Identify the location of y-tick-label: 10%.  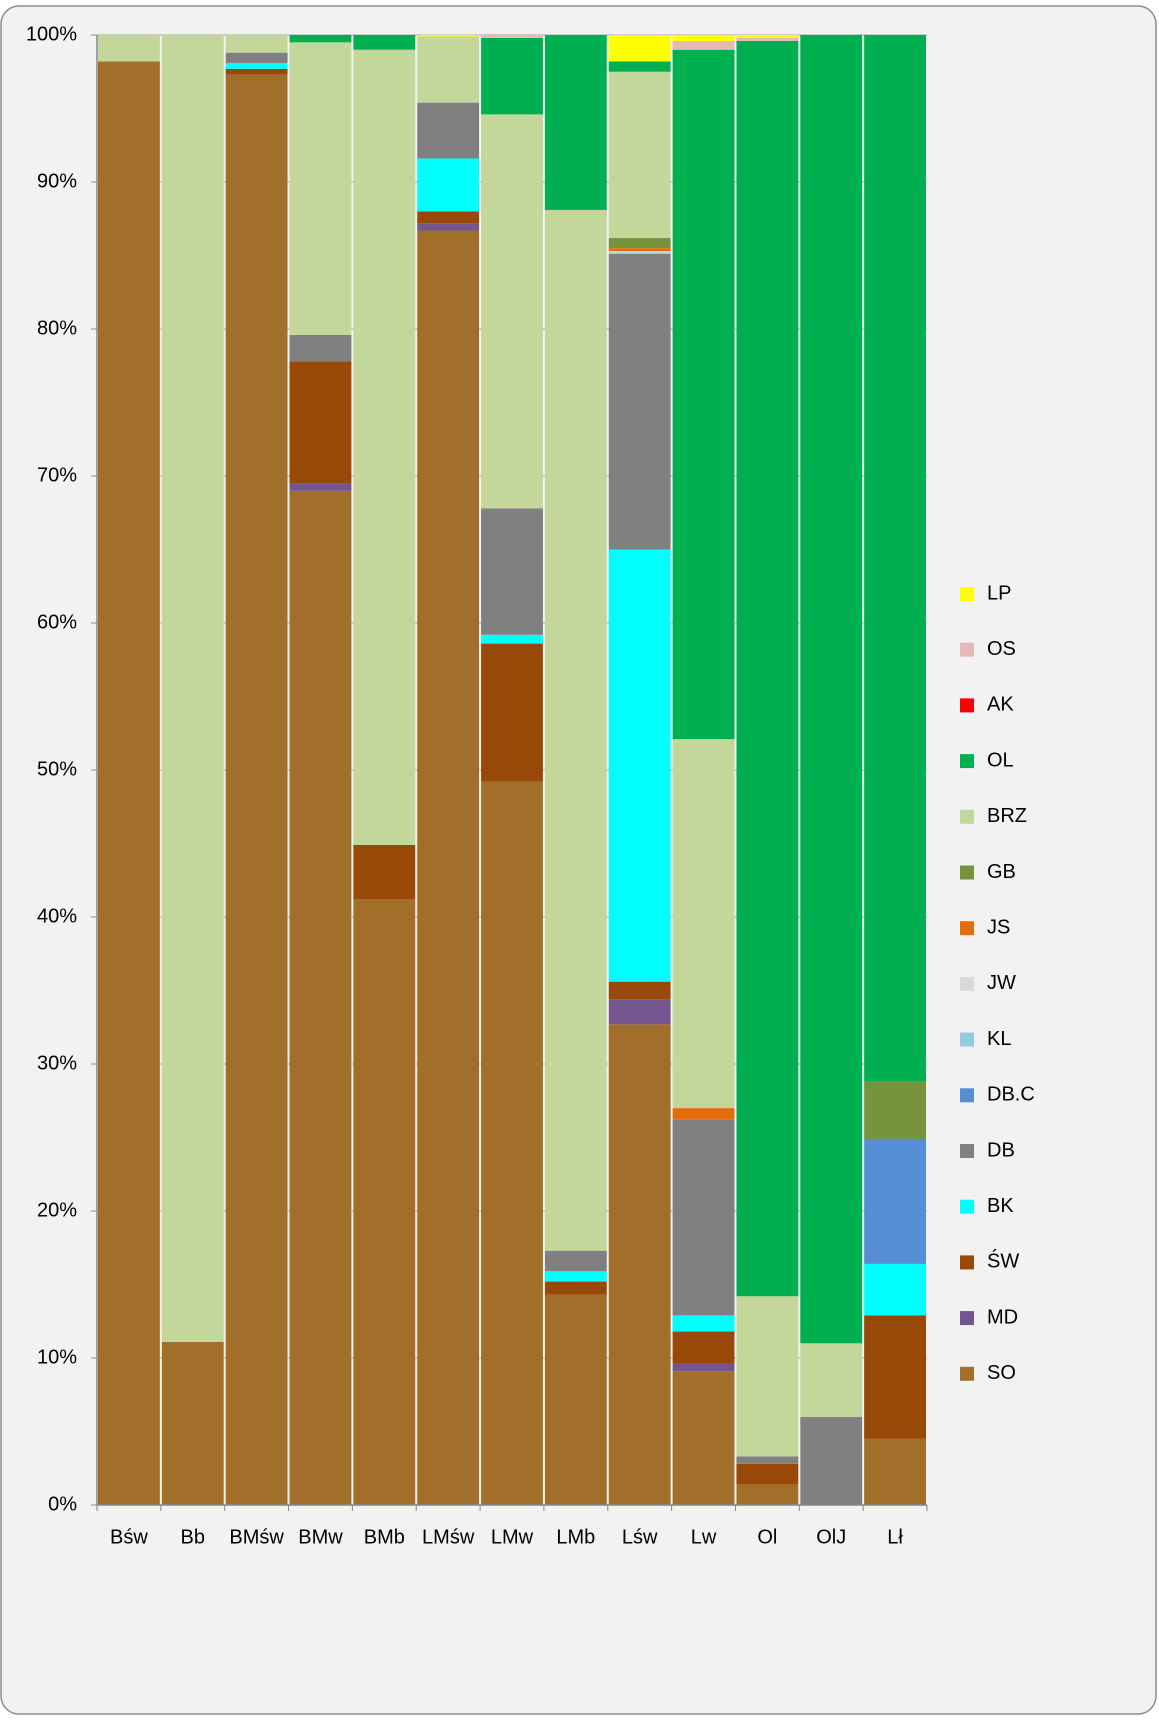
(57, 1357).